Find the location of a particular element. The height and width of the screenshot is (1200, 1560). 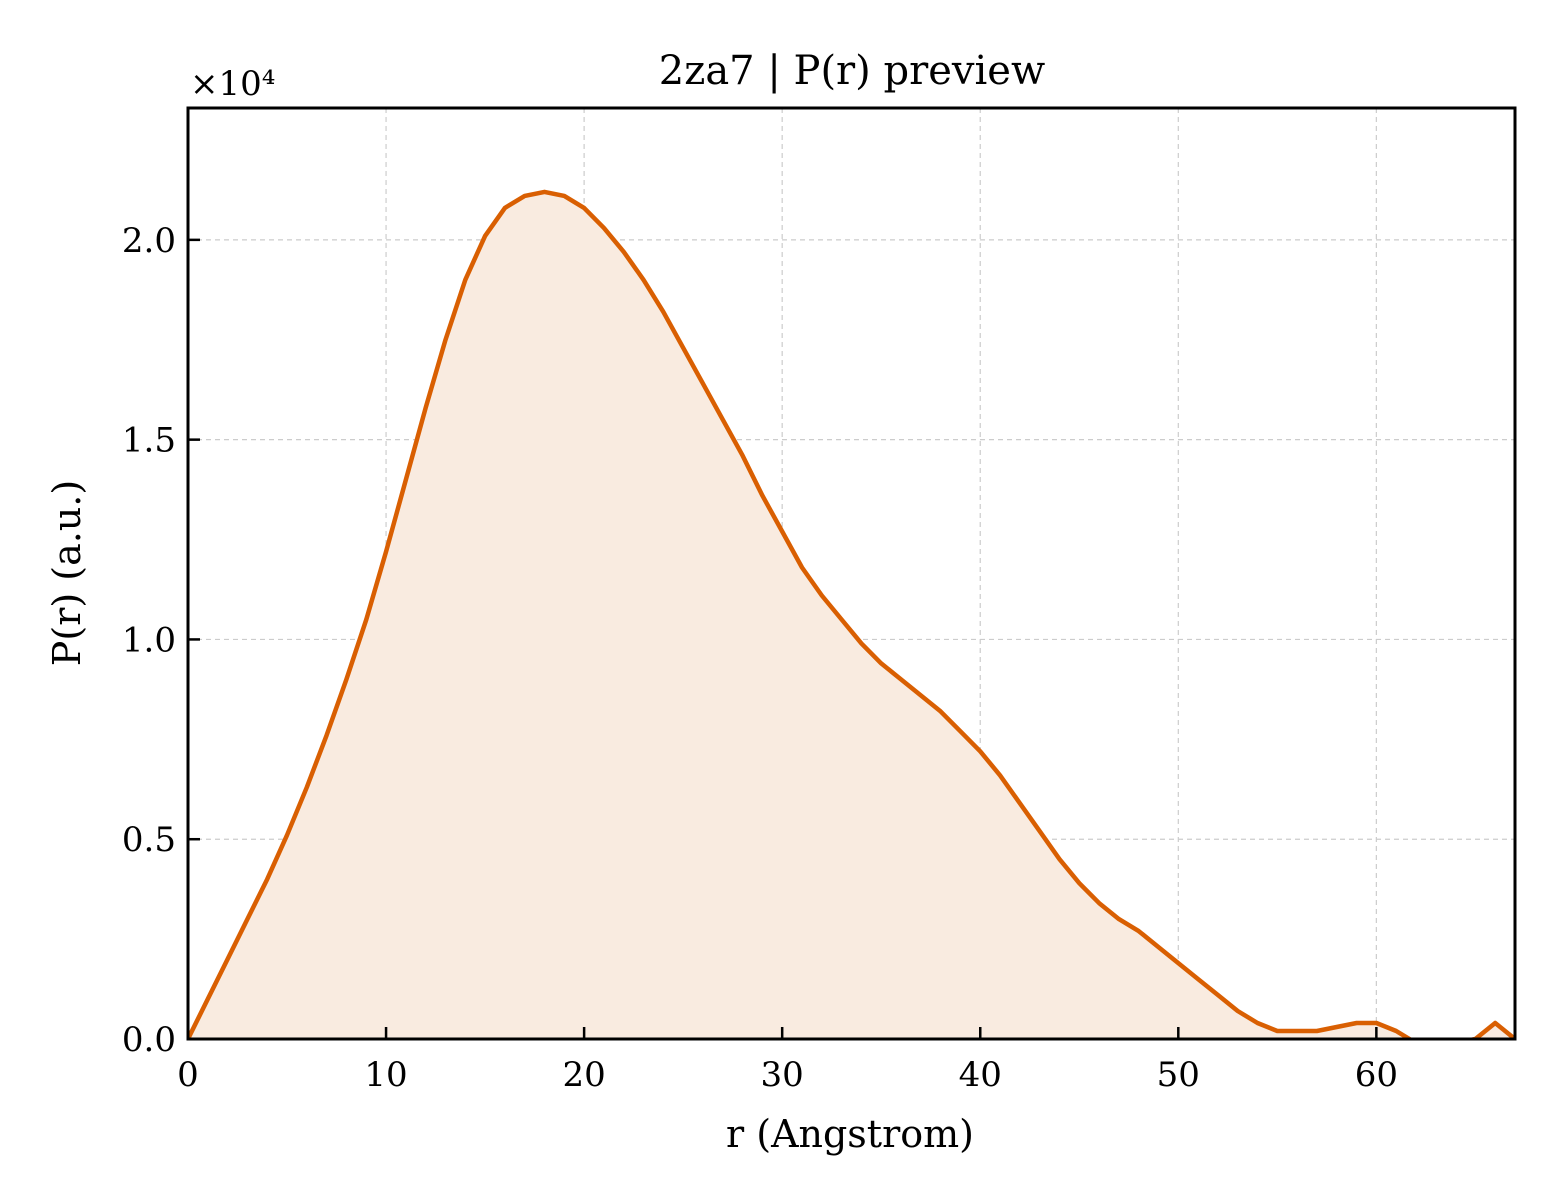

y-tick-label: 2.0 is located at coordinates (149, 241).